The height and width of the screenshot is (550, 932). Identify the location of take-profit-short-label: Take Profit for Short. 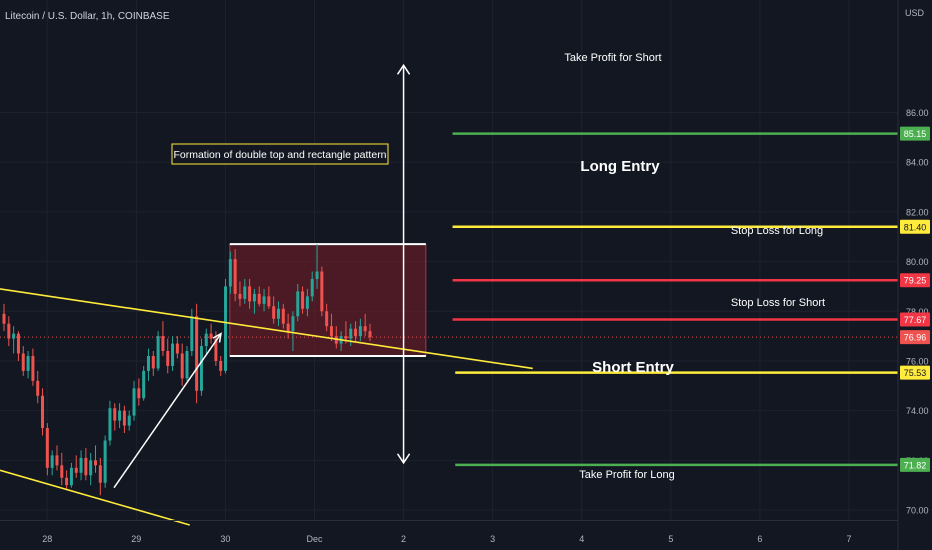
(612, 58).